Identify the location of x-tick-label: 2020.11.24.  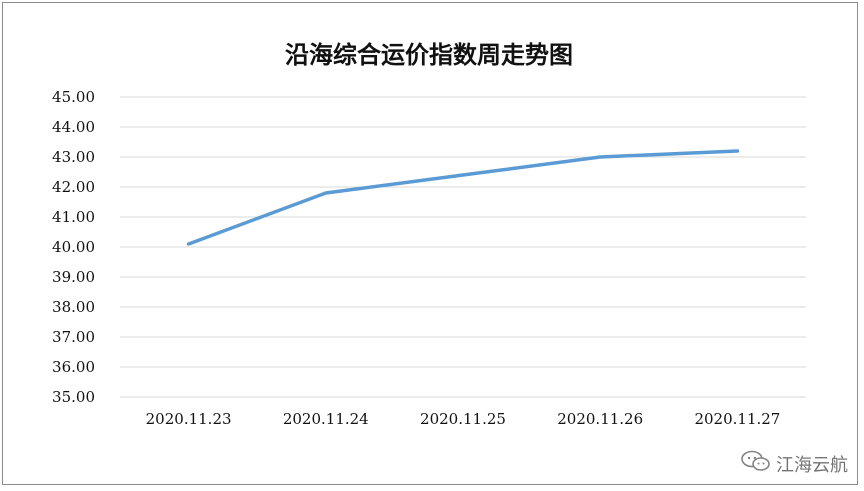
(326, 419).